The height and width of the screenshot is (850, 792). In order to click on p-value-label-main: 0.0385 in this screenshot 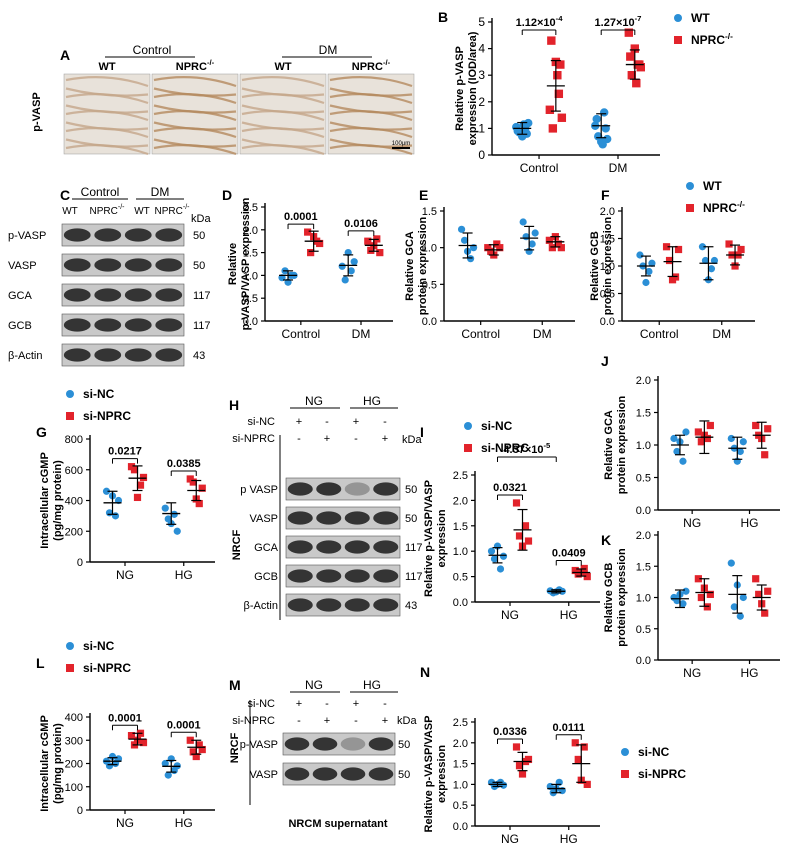, I will do `click(184, 464)`.